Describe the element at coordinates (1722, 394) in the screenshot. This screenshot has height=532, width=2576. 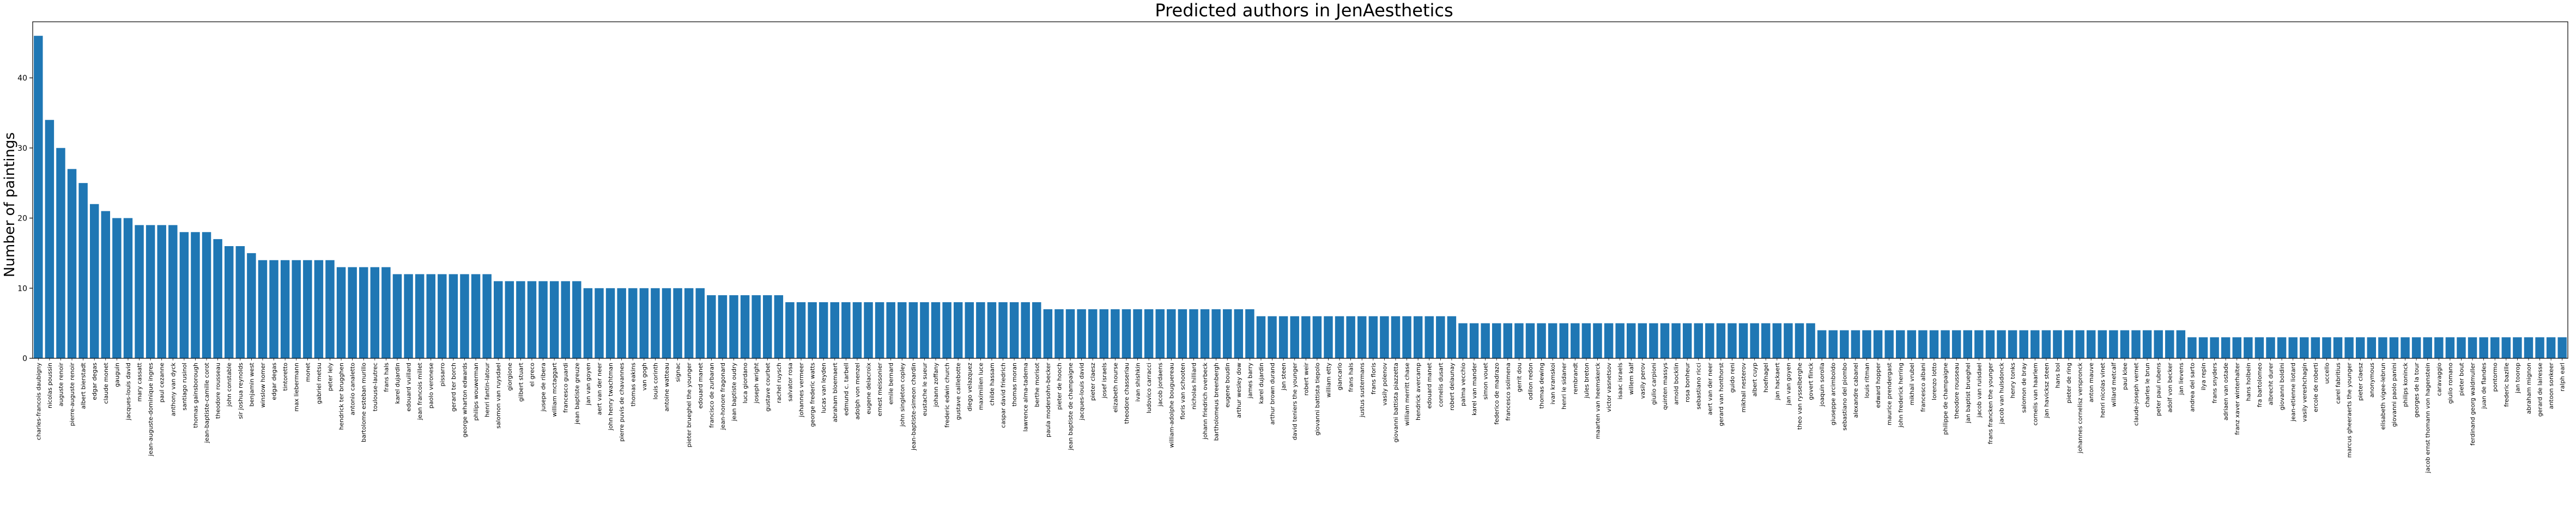
I see `x-tick-label: gerard van honthorst` at that location.